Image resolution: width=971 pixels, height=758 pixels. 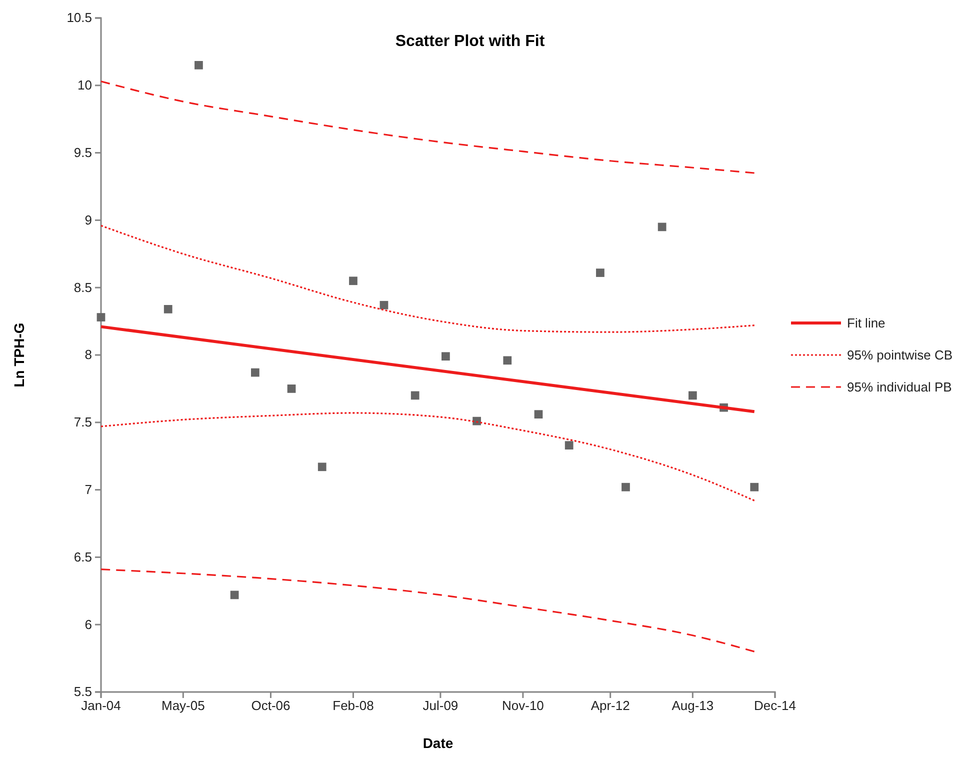 I want to click on y-tick-label: 6.5, so click(x=83, y=556).